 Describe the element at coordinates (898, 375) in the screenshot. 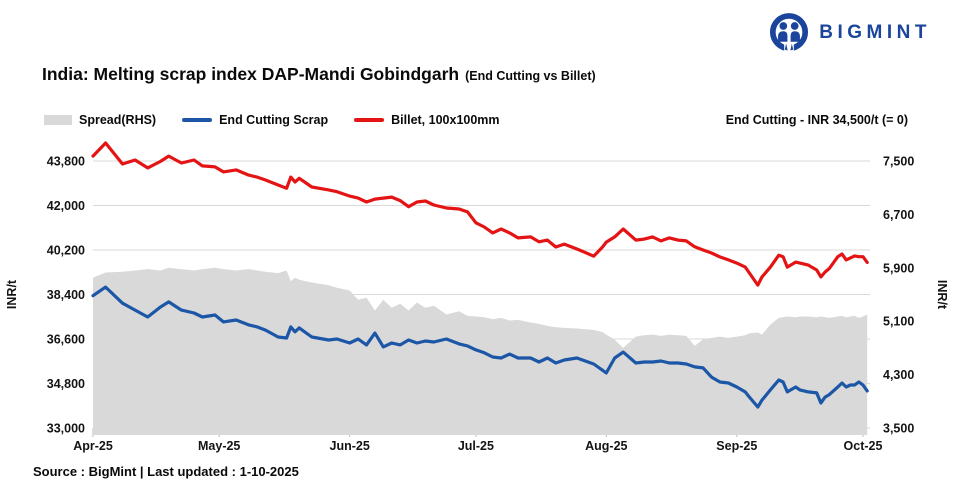

I see `right-axis-tick-label: 4,300` at that location.